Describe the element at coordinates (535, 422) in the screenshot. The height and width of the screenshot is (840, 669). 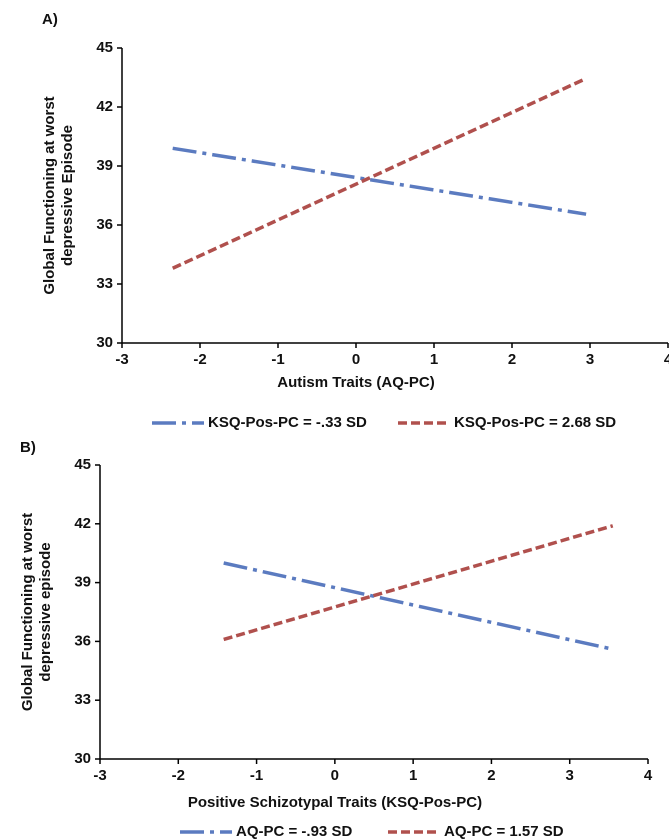
I see `legend-label: KSQ-Pos-PC = 2.68 SD` at that location.